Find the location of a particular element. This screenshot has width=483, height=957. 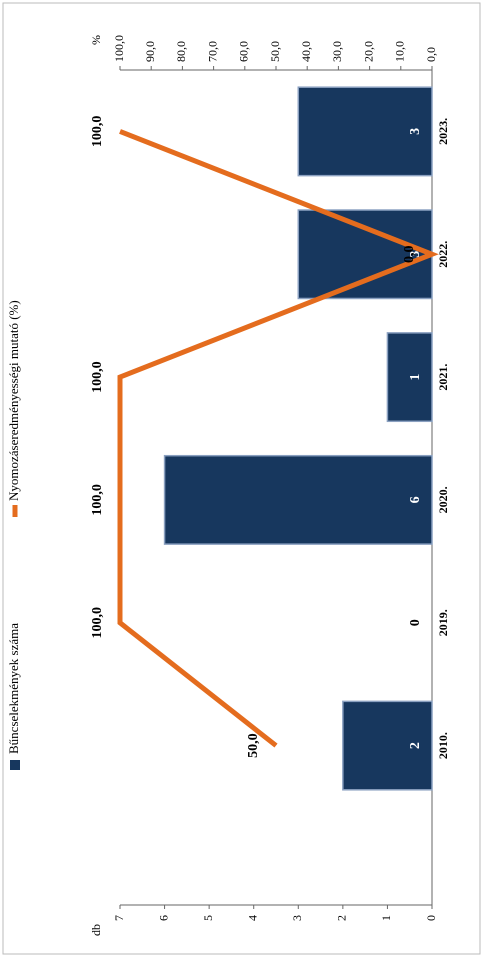

y2-tick-label: 50,0 is located at coordinates (275, 51).